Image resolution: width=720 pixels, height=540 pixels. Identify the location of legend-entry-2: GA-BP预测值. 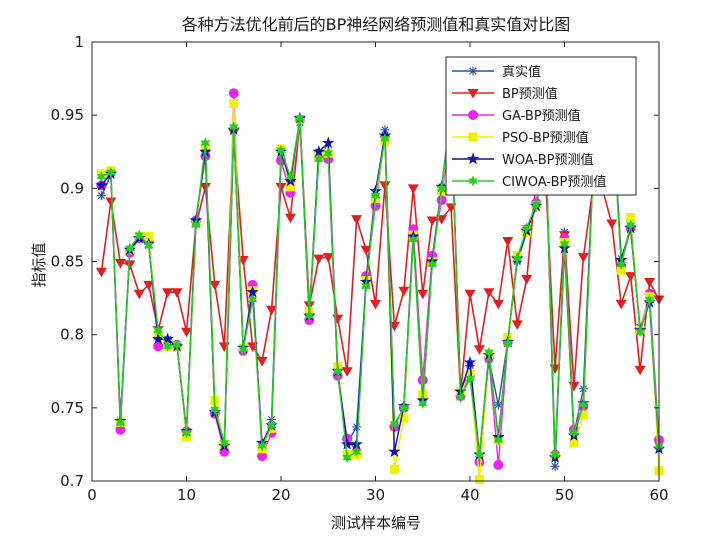
(516, 116).